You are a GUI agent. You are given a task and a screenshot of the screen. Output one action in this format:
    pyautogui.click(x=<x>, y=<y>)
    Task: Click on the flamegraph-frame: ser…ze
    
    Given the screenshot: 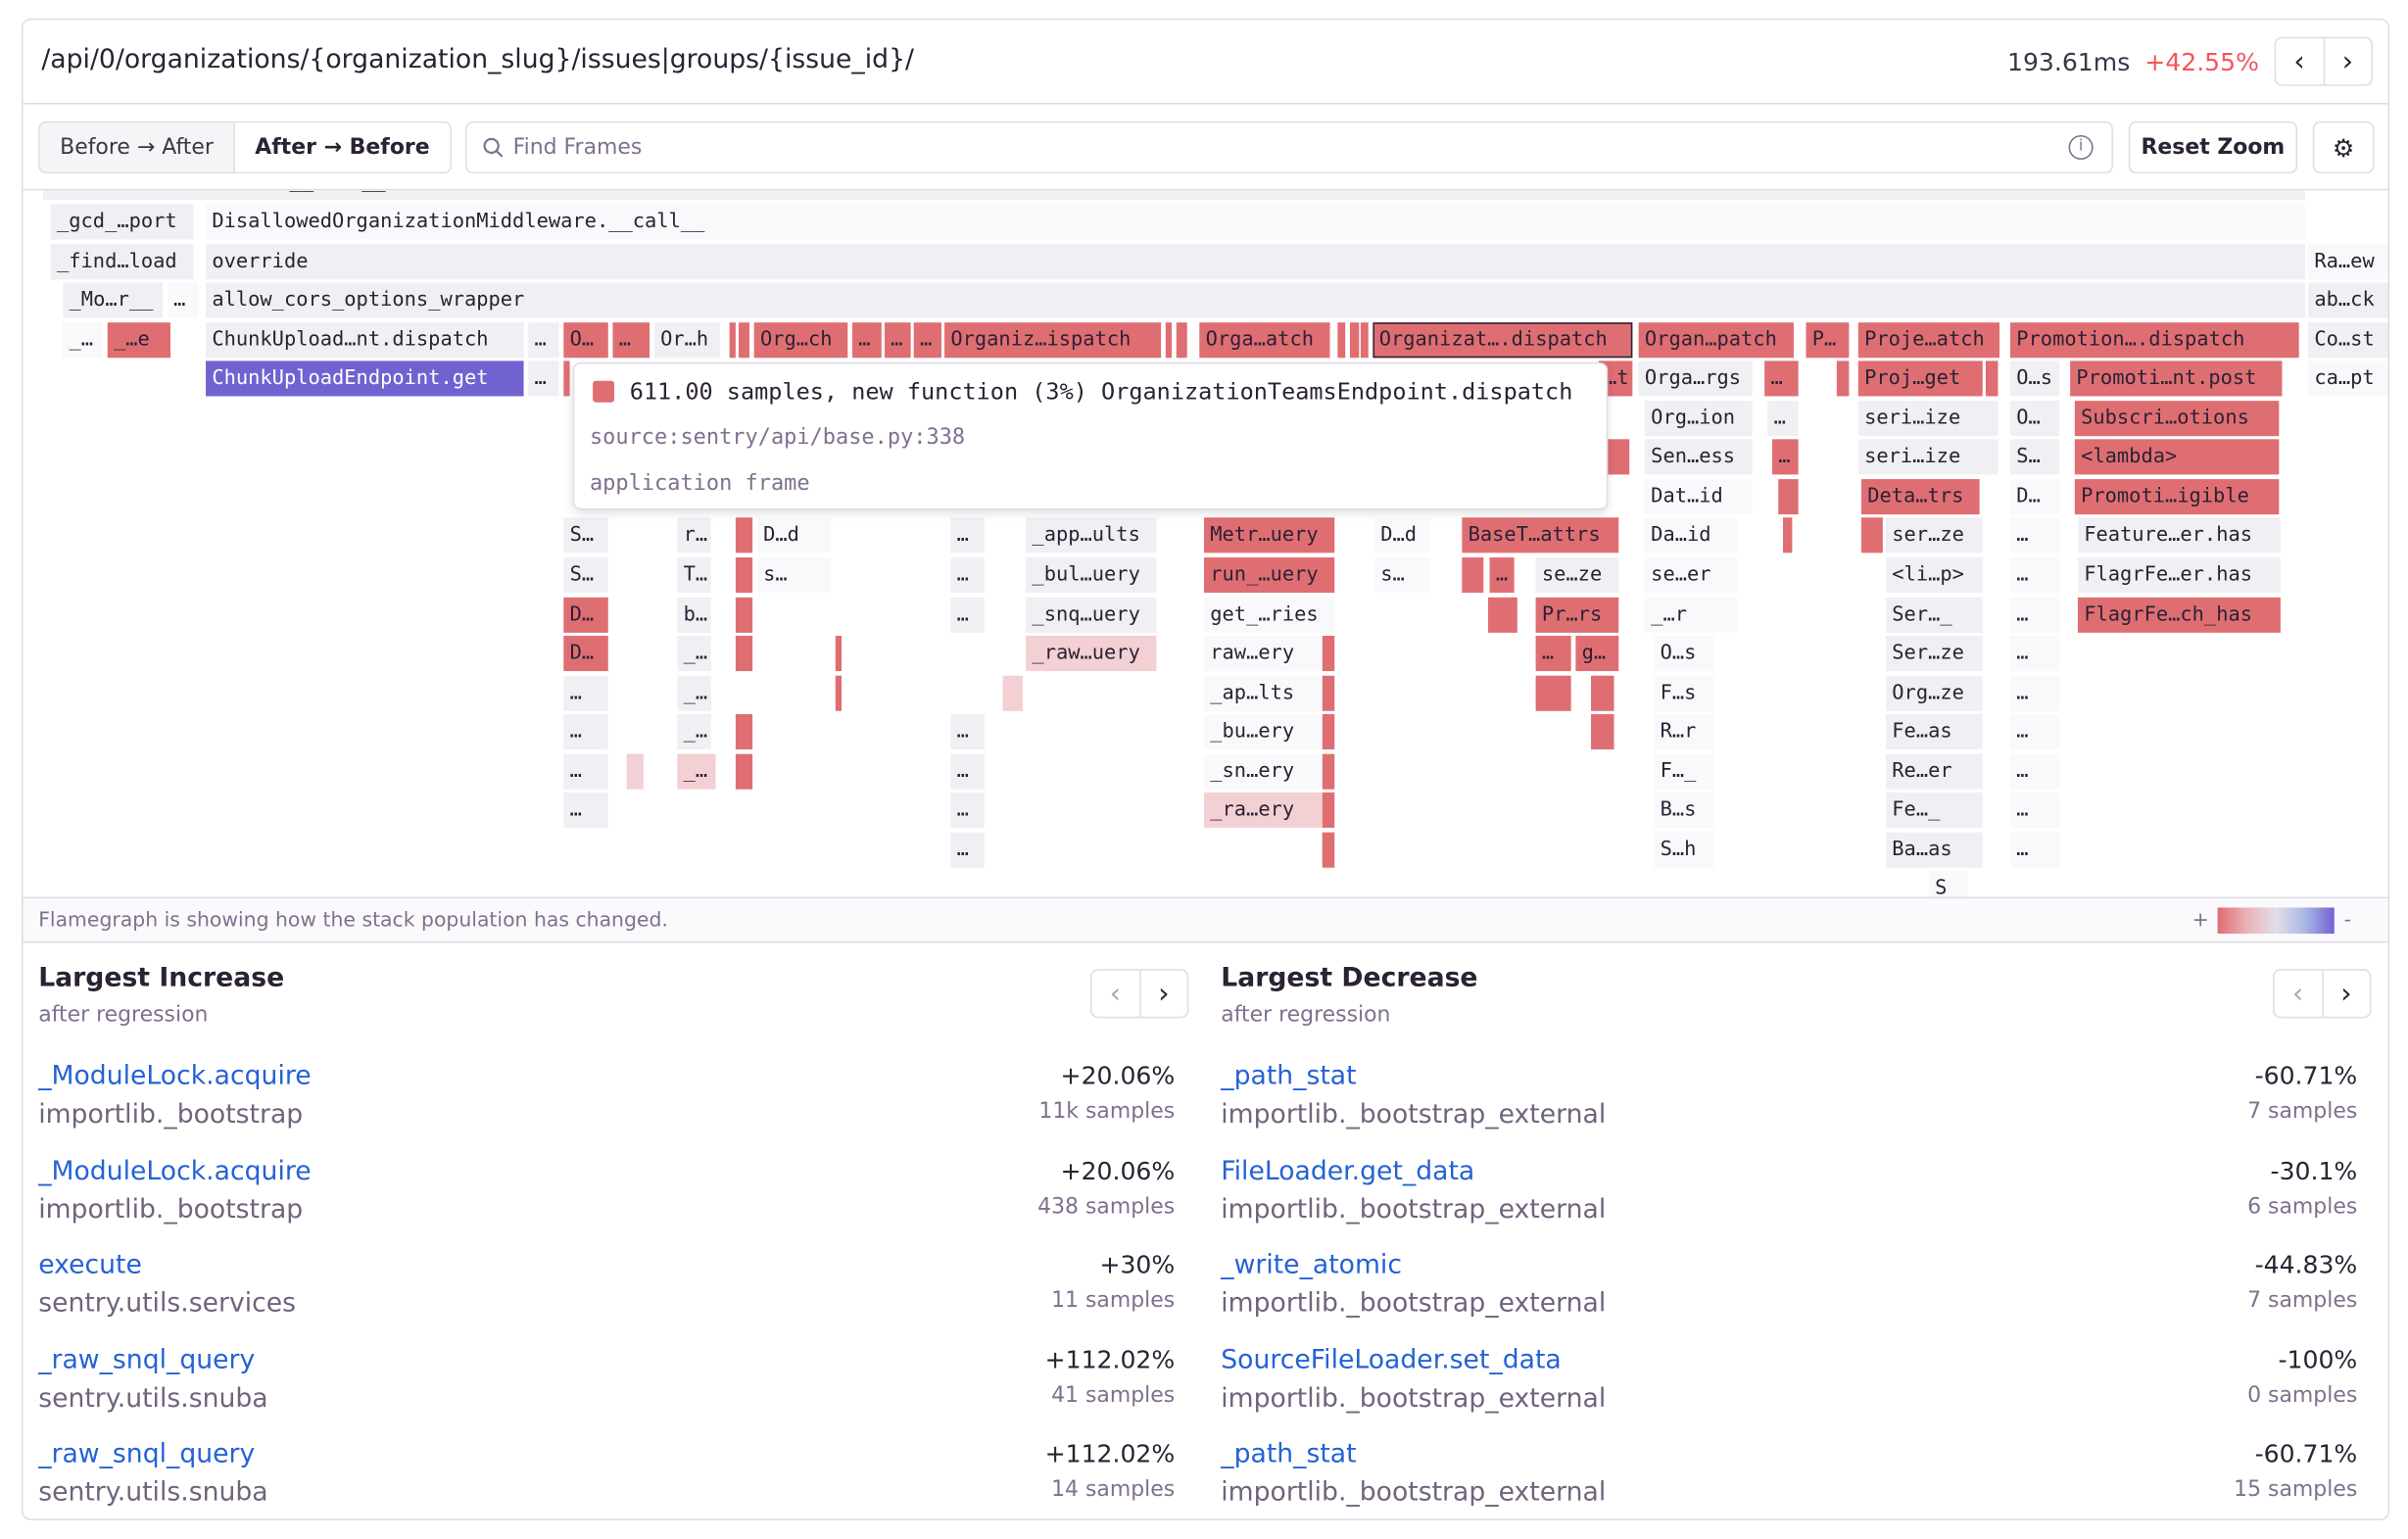 What is the action you would take?
    pyautogui.click(x=1934, y=535)
    